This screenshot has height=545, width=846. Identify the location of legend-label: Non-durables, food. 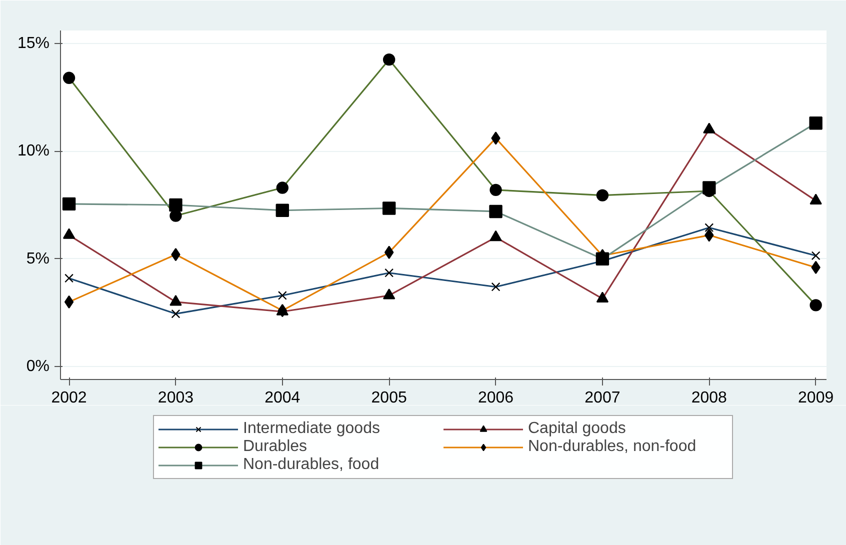
(311, 465).